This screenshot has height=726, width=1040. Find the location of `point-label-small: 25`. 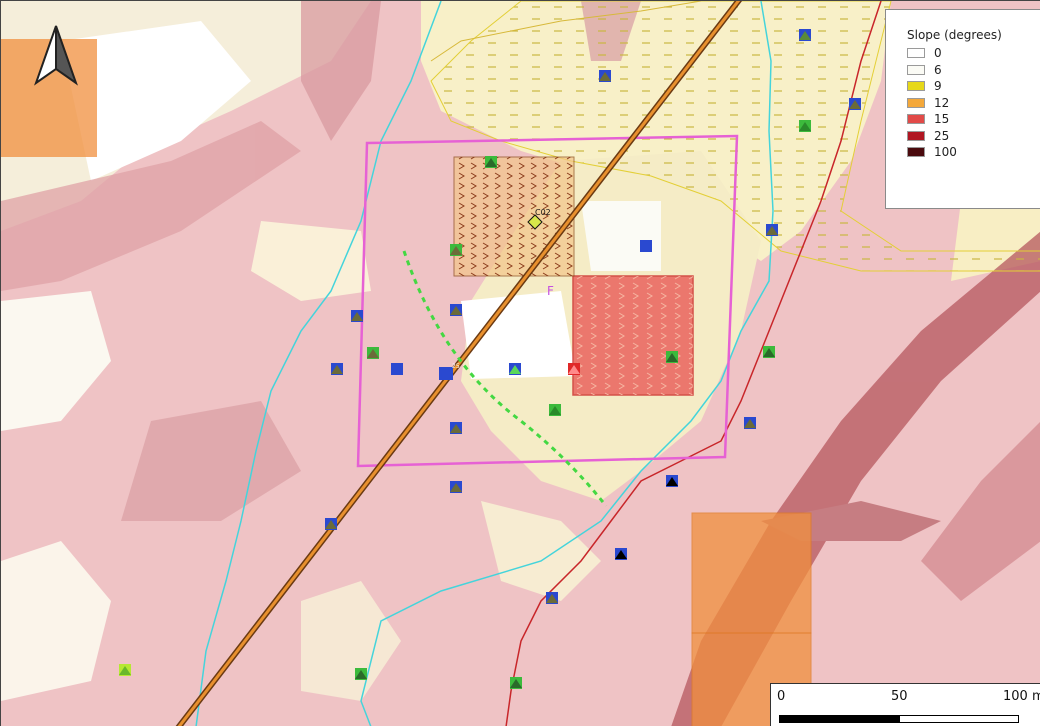

point-label-small: 25 is located at coordinates (456, 366).